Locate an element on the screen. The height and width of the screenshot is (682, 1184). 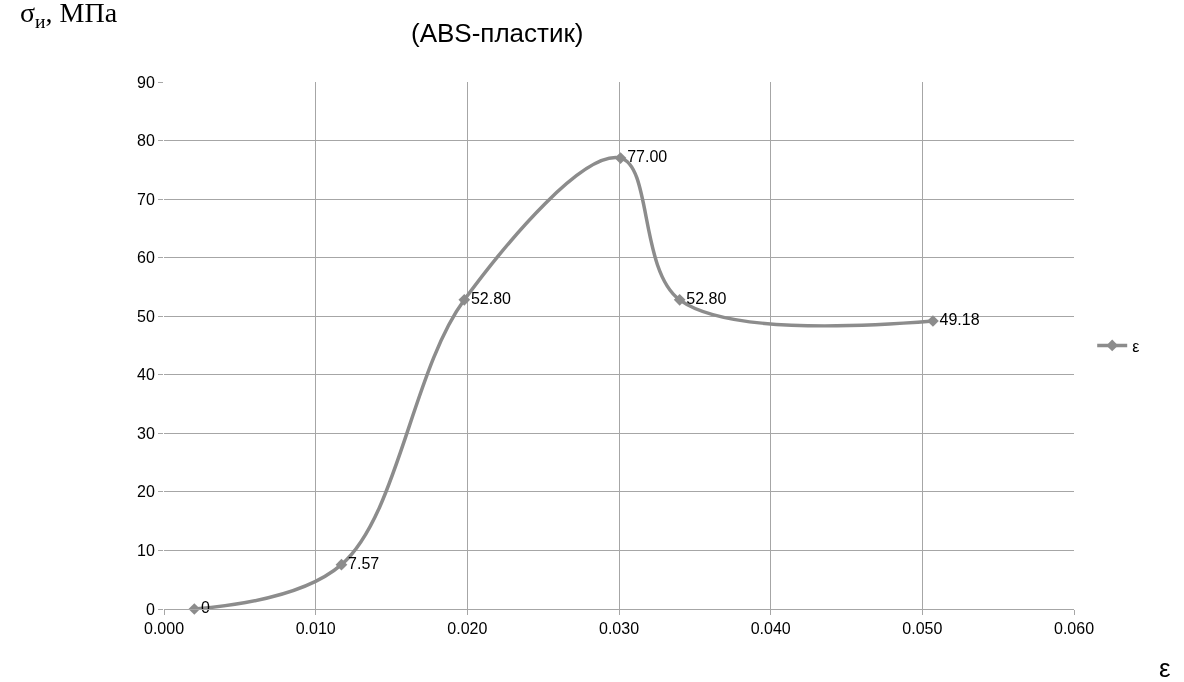
x-axis-title: ε is located at coordinates (1165, 667).